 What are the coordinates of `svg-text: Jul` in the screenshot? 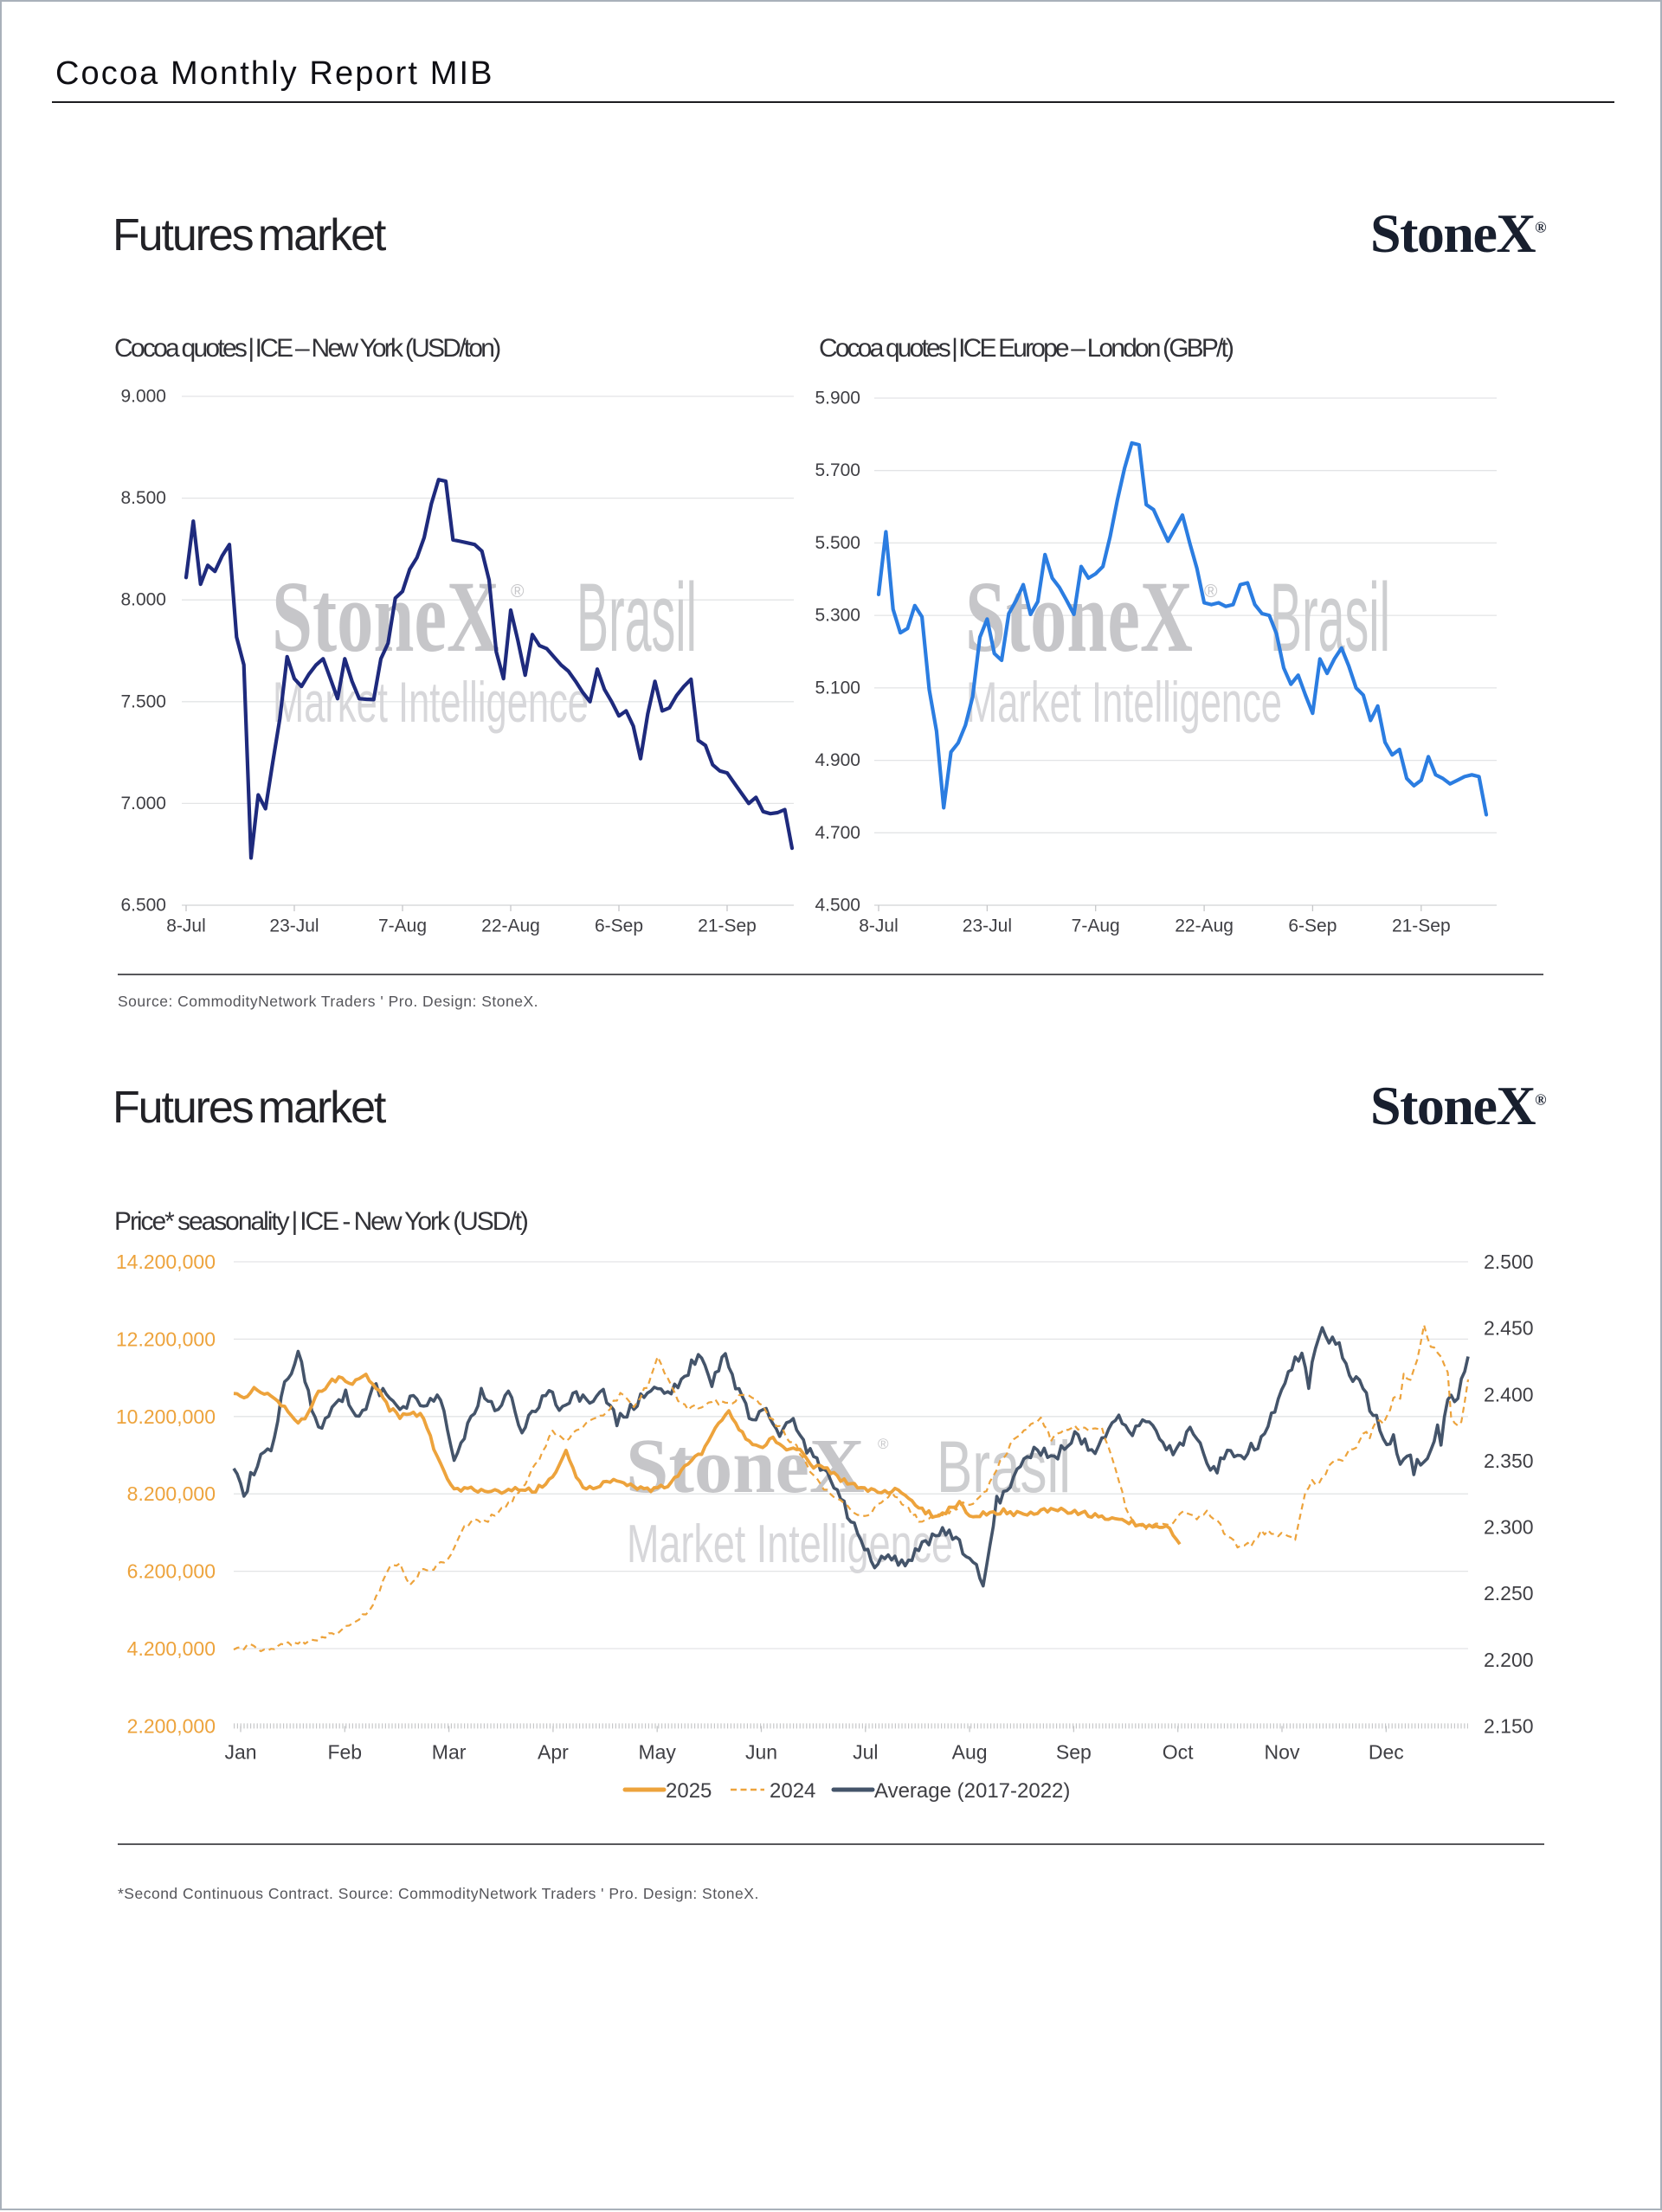 It's located at (865, 1751).